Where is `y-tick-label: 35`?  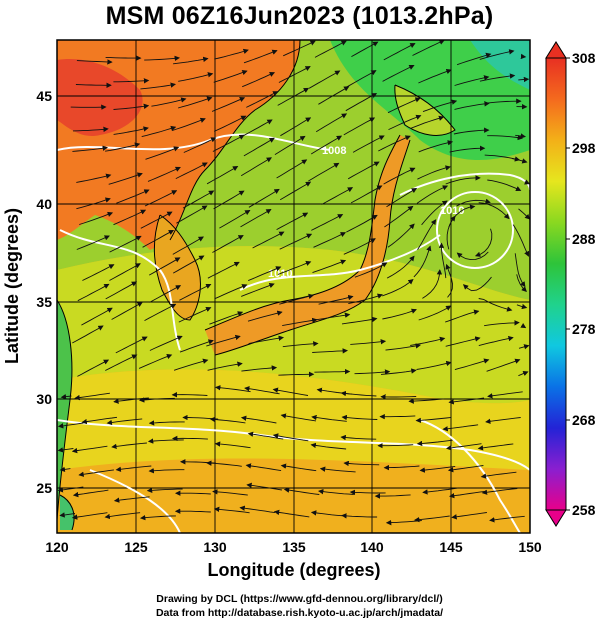
y-tick-label: 35 is located at coordinates (44, 302).